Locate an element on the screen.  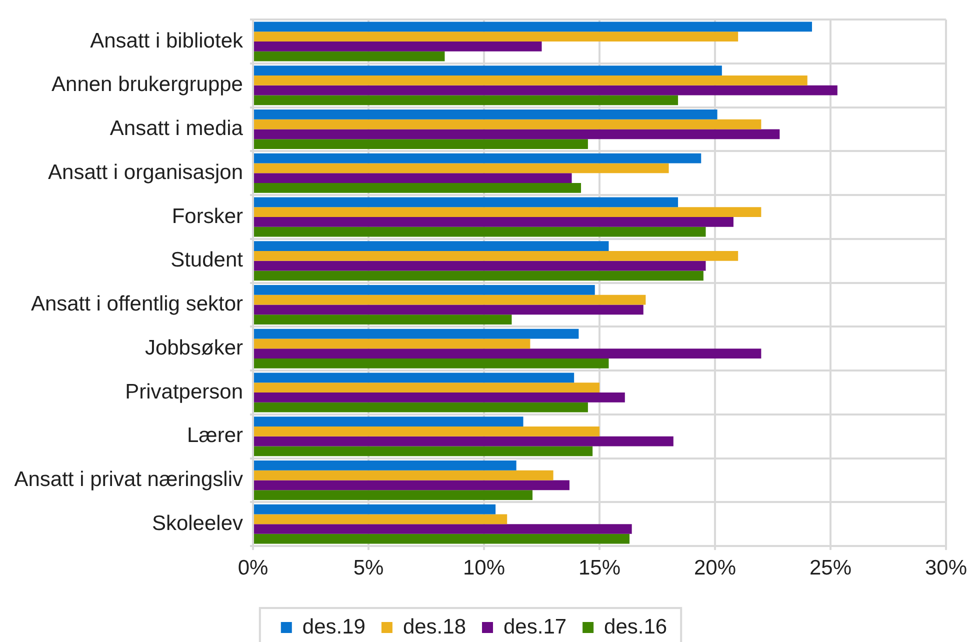
y-tick-label: Student is located at coordinates (207, 260).